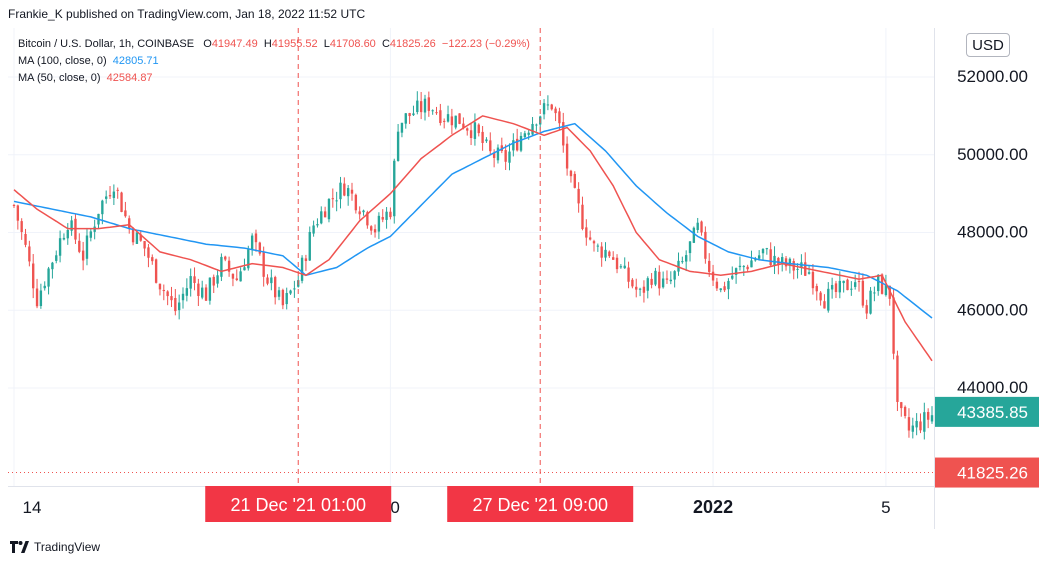  What do you see at coordinates (987, 472) in the screenshot?
I see `last-price-label` at bounding box center [987, 472].